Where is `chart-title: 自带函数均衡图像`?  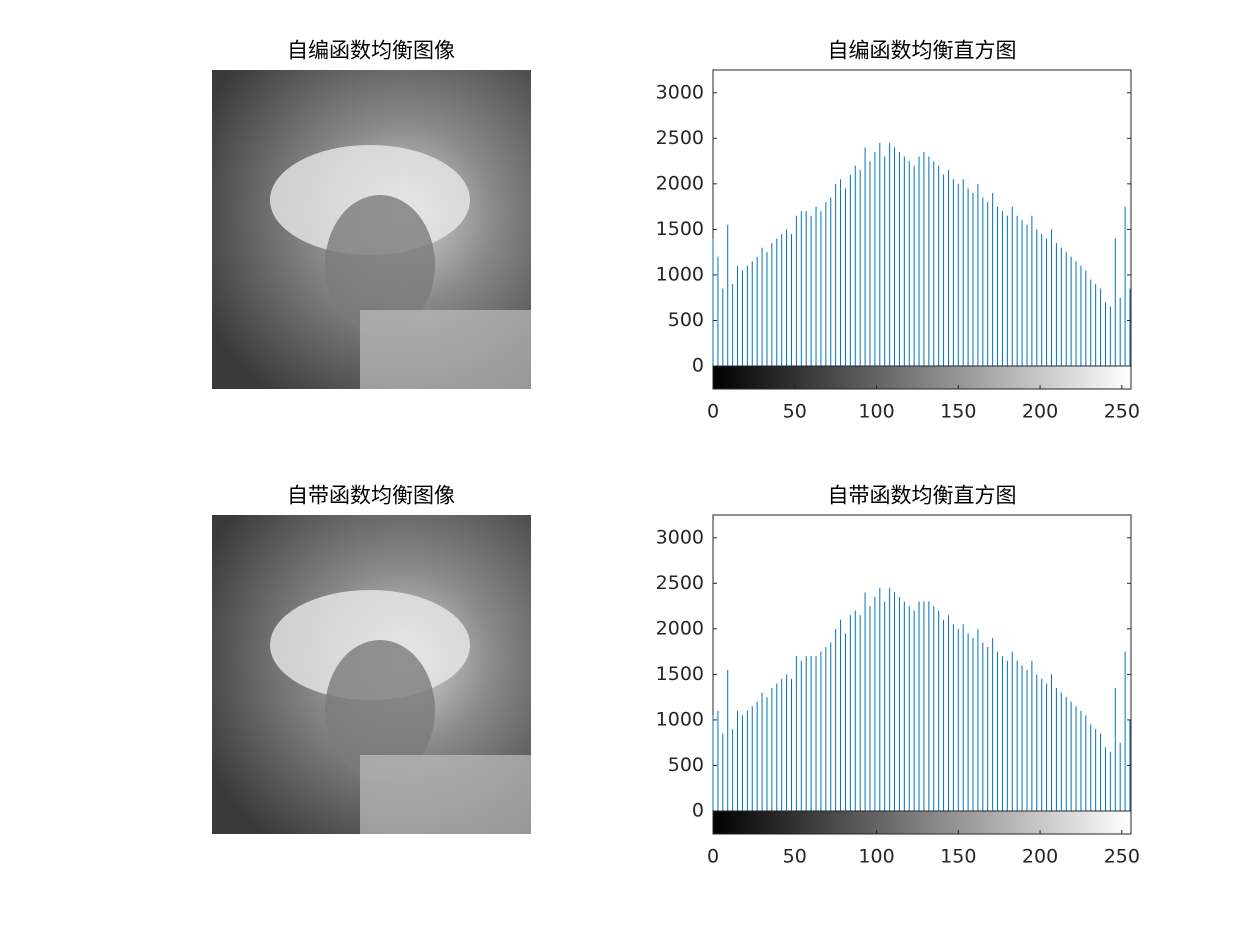
chart-title: 自带函数均衡图像 is located at coordinates (371, 496).